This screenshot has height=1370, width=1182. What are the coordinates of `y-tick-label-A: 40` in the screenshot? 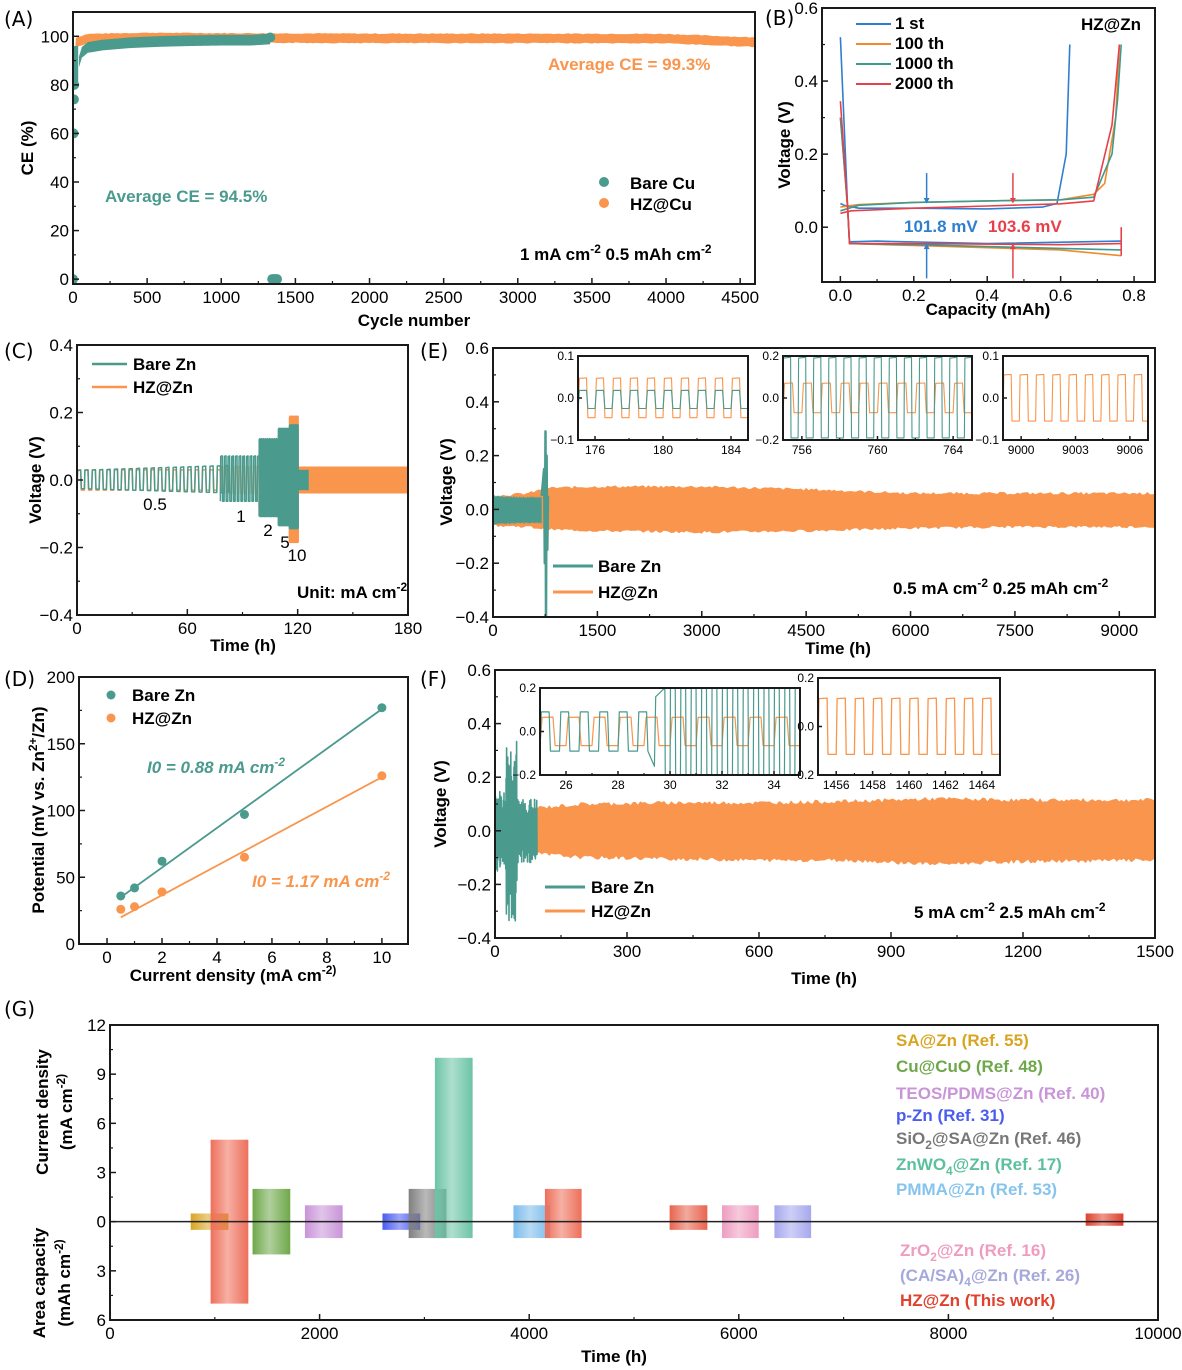 It's located at (59, 182).